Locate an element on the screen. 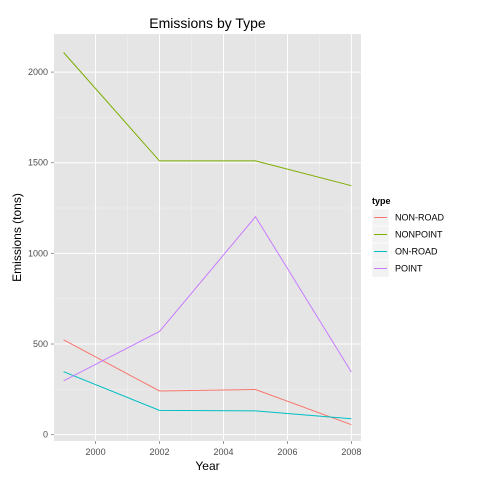 Image resolution: width=480 pixels, height=480 pixels. legend: type NON-ROAD NONPOINT ON-ROAD POINT is located at coordinates (407, 237).